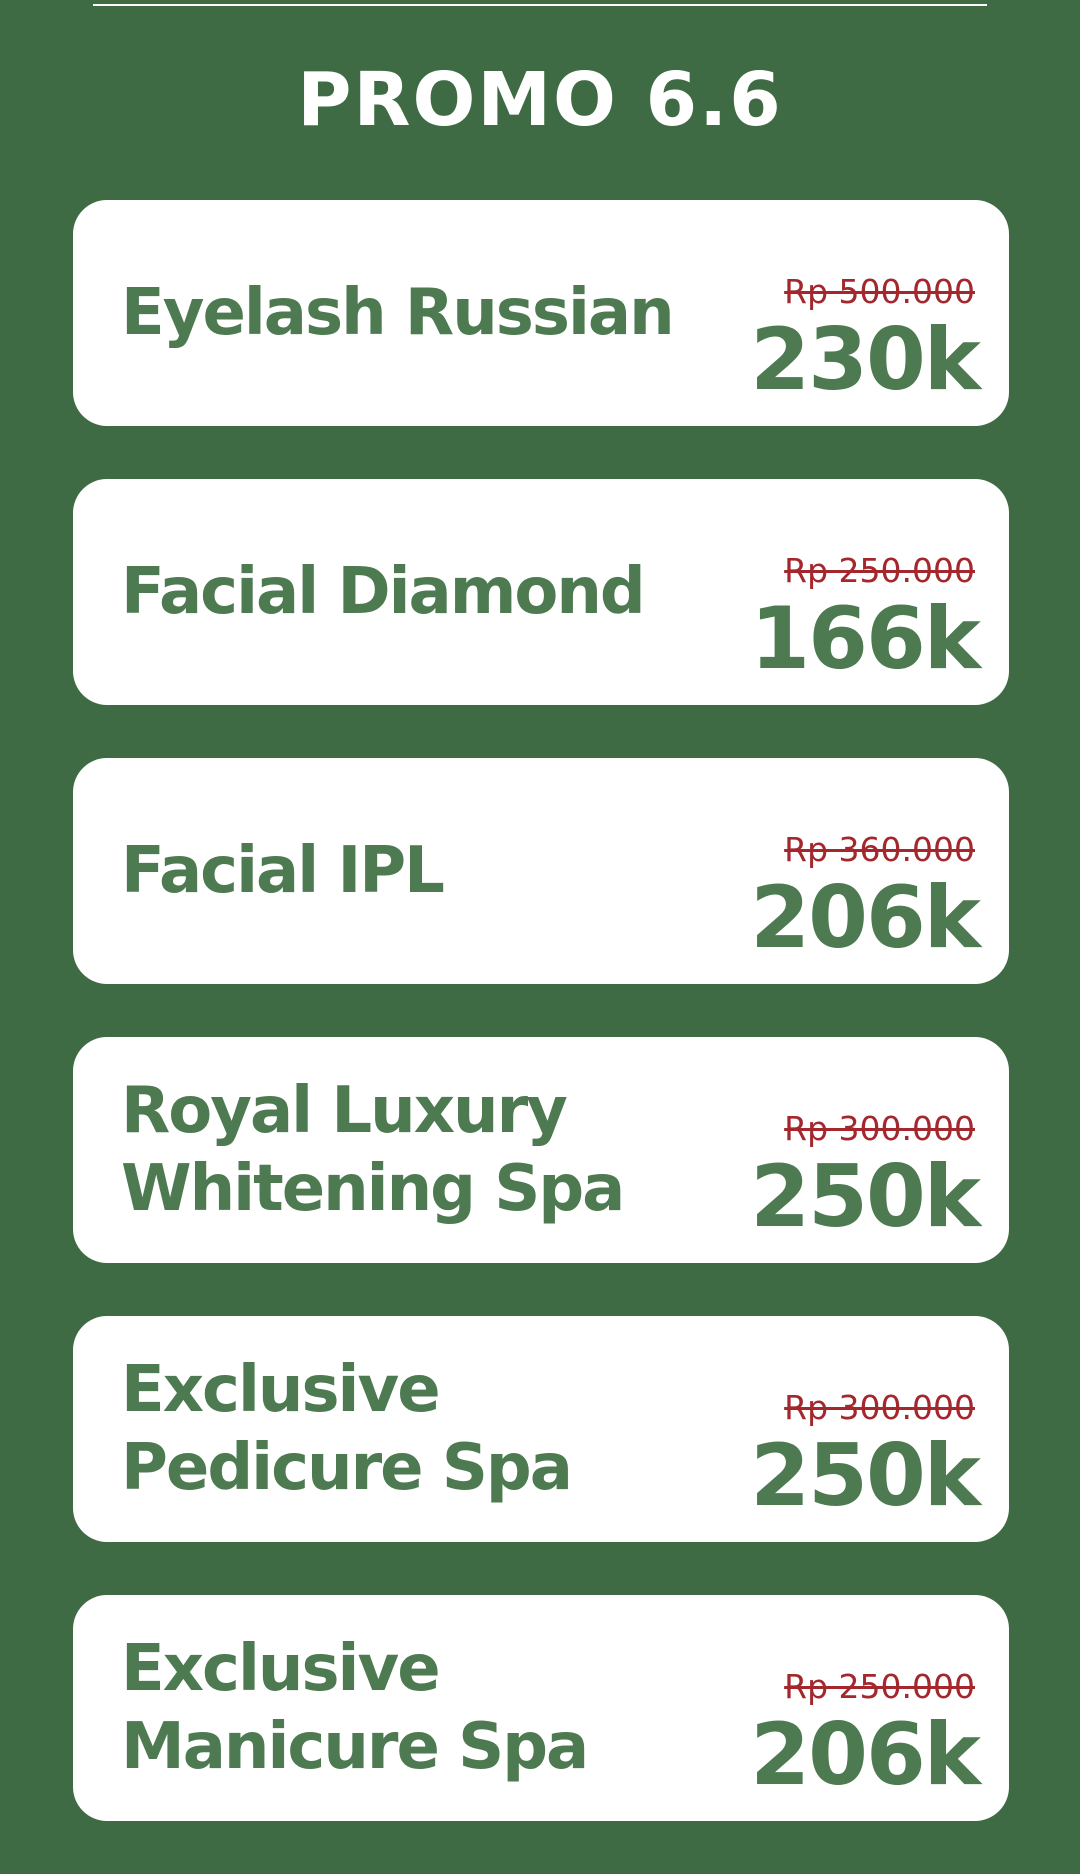  I want to click on promo-card: Eyelash Russian Rp 500.000 230k, so click(541, 313).